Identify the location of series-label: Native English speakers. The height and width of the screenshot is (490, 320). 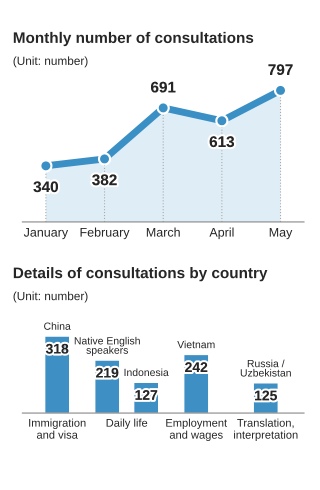
(107, 346).